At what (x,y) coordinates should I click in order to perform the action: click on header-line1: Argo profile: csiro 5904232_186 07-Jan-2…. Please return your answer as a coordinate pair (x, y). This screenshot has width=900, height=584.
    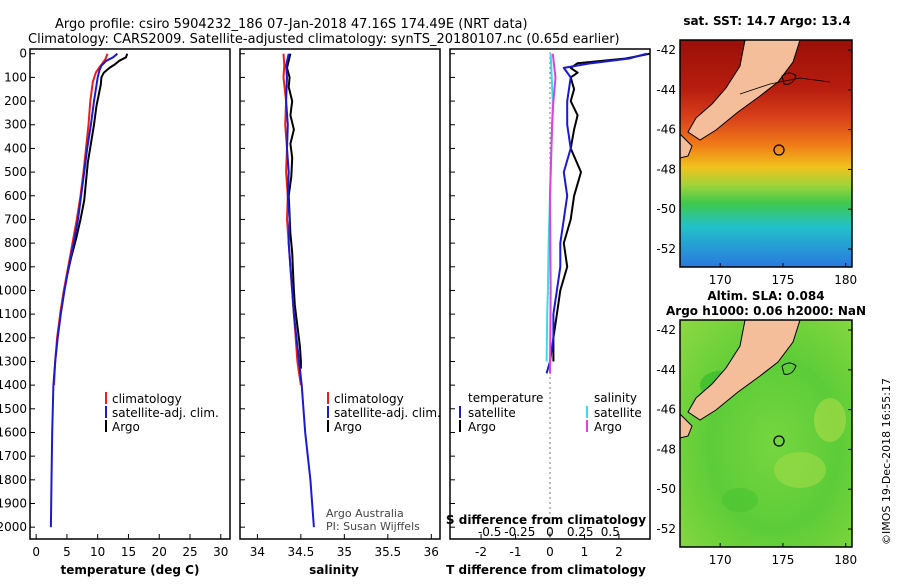
    Looking at the image, I should click on (291, 24).